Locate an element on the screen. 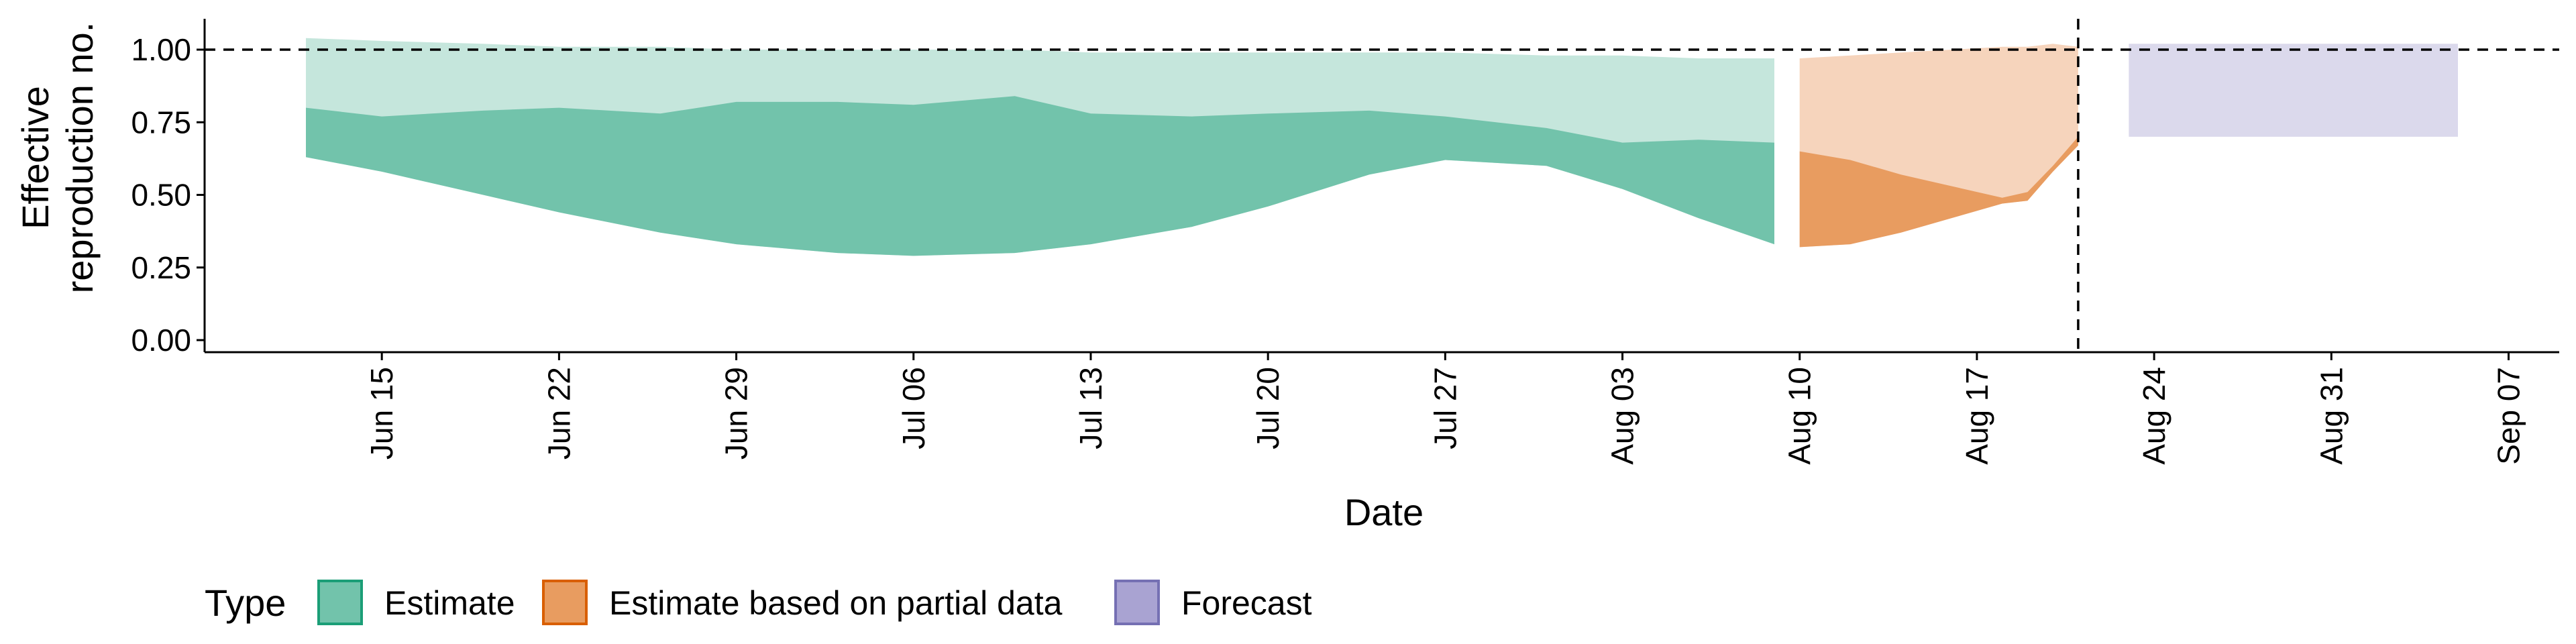  y-tick-label: 0.50 is located at coordinates (161, 195).